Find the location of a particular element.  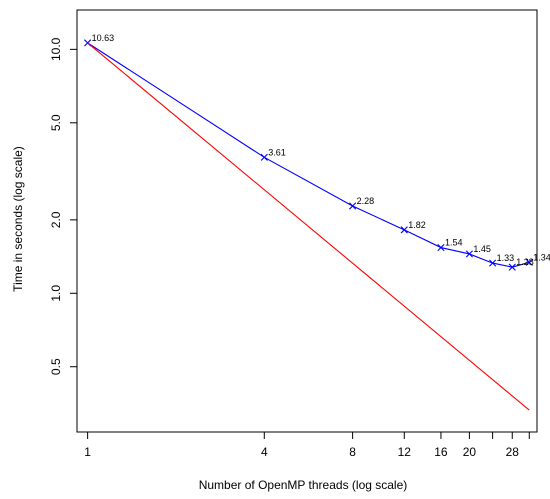

x-tick-label: 16 is located at coordinates (441, 452).